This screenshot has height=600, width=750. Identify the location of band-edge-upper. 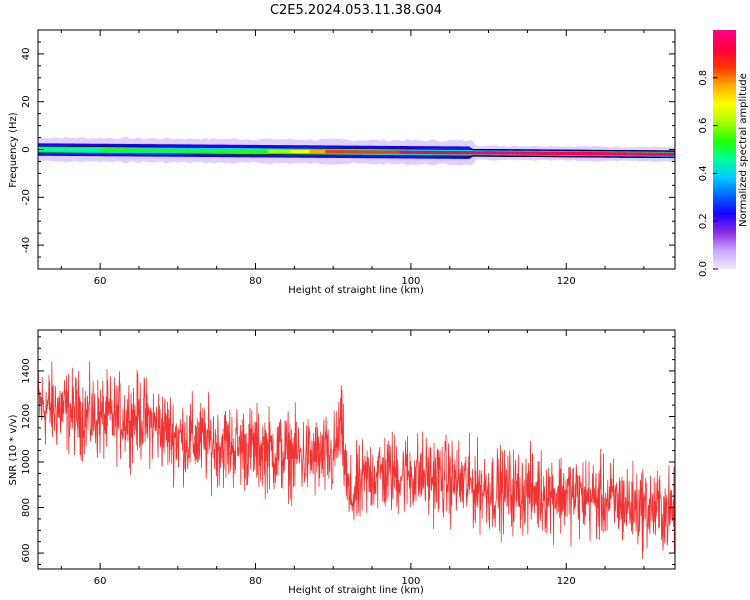
(356, 148).